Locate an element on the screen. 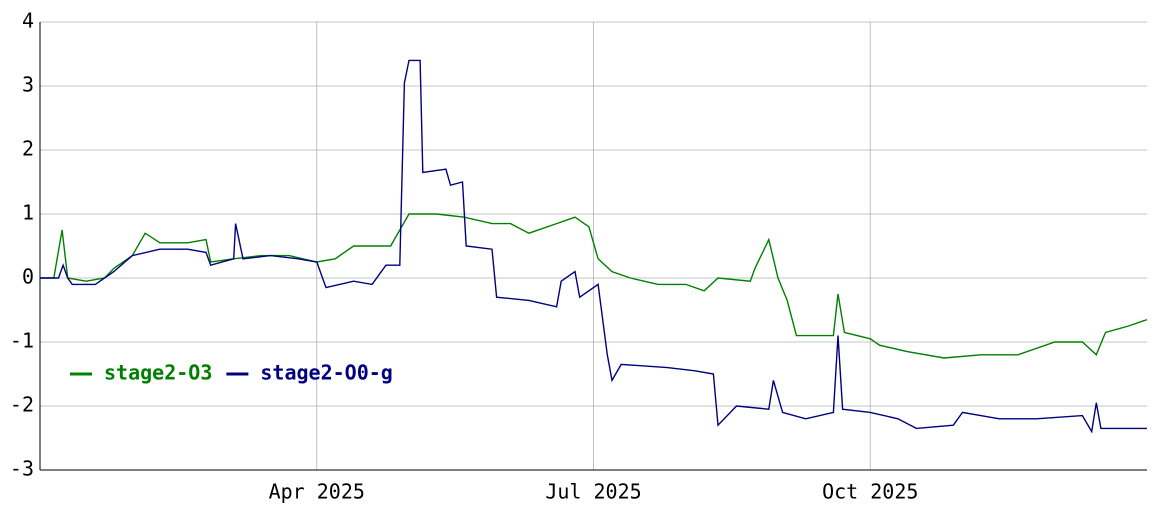  legend-label: stage2-O3 is located at coordinates (158, 373).